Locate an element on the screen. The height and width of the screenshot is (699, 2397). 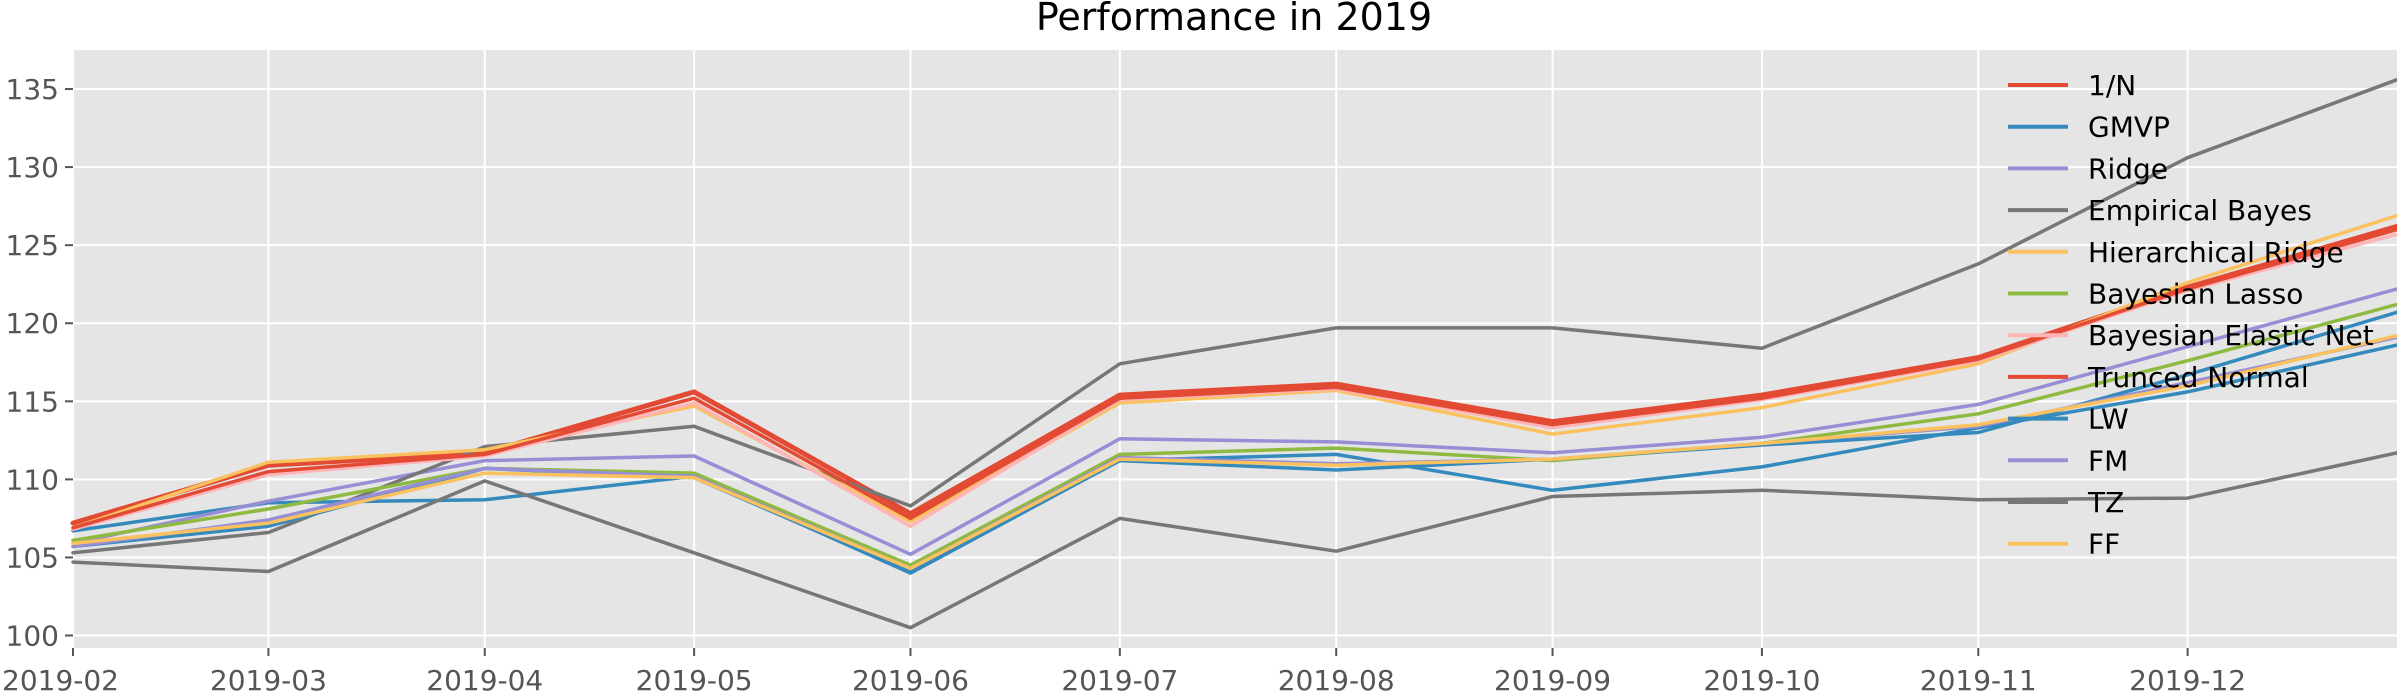
legend-label: Bayesian Lasso is located at coordinates (2195, 294).